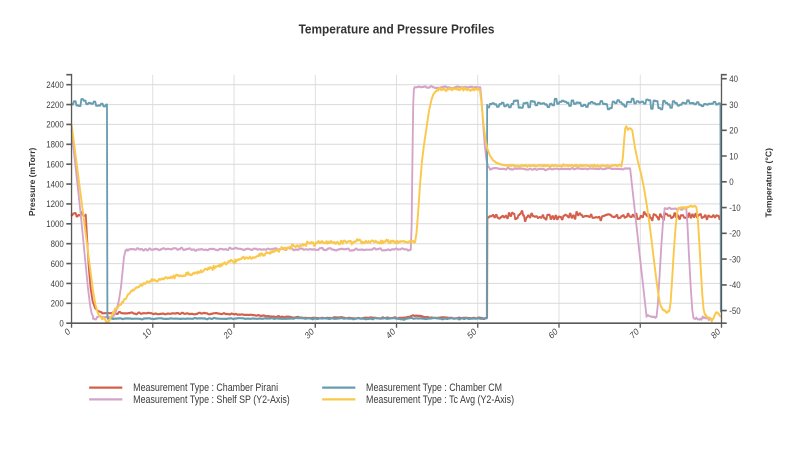 This screenshot has width=800, height=468. What do you see at coordinates (32, 182) in the screenshot?
I see `svg-text: Pressure (mTorr)` at bounding box center [32, 182].